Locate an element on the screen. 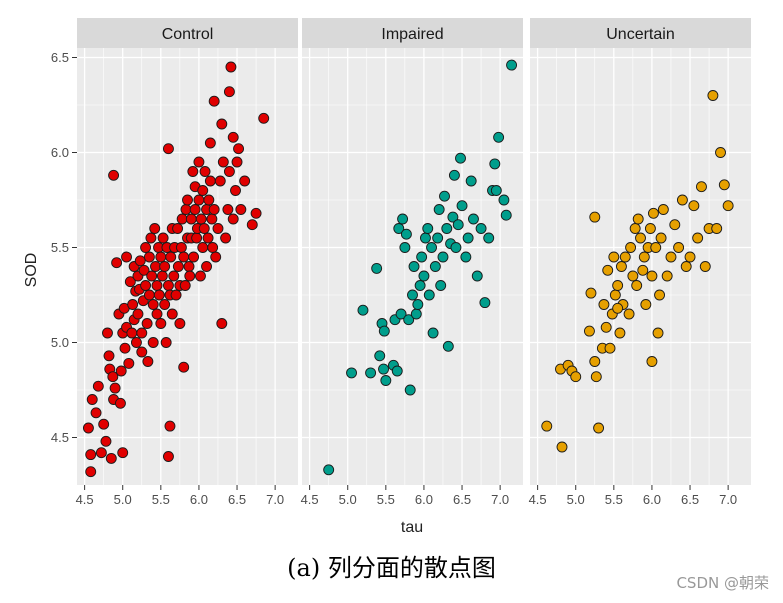 The image size is (783, 603). facet-strip-label: Uncertain is located at coordinates (640, 34).